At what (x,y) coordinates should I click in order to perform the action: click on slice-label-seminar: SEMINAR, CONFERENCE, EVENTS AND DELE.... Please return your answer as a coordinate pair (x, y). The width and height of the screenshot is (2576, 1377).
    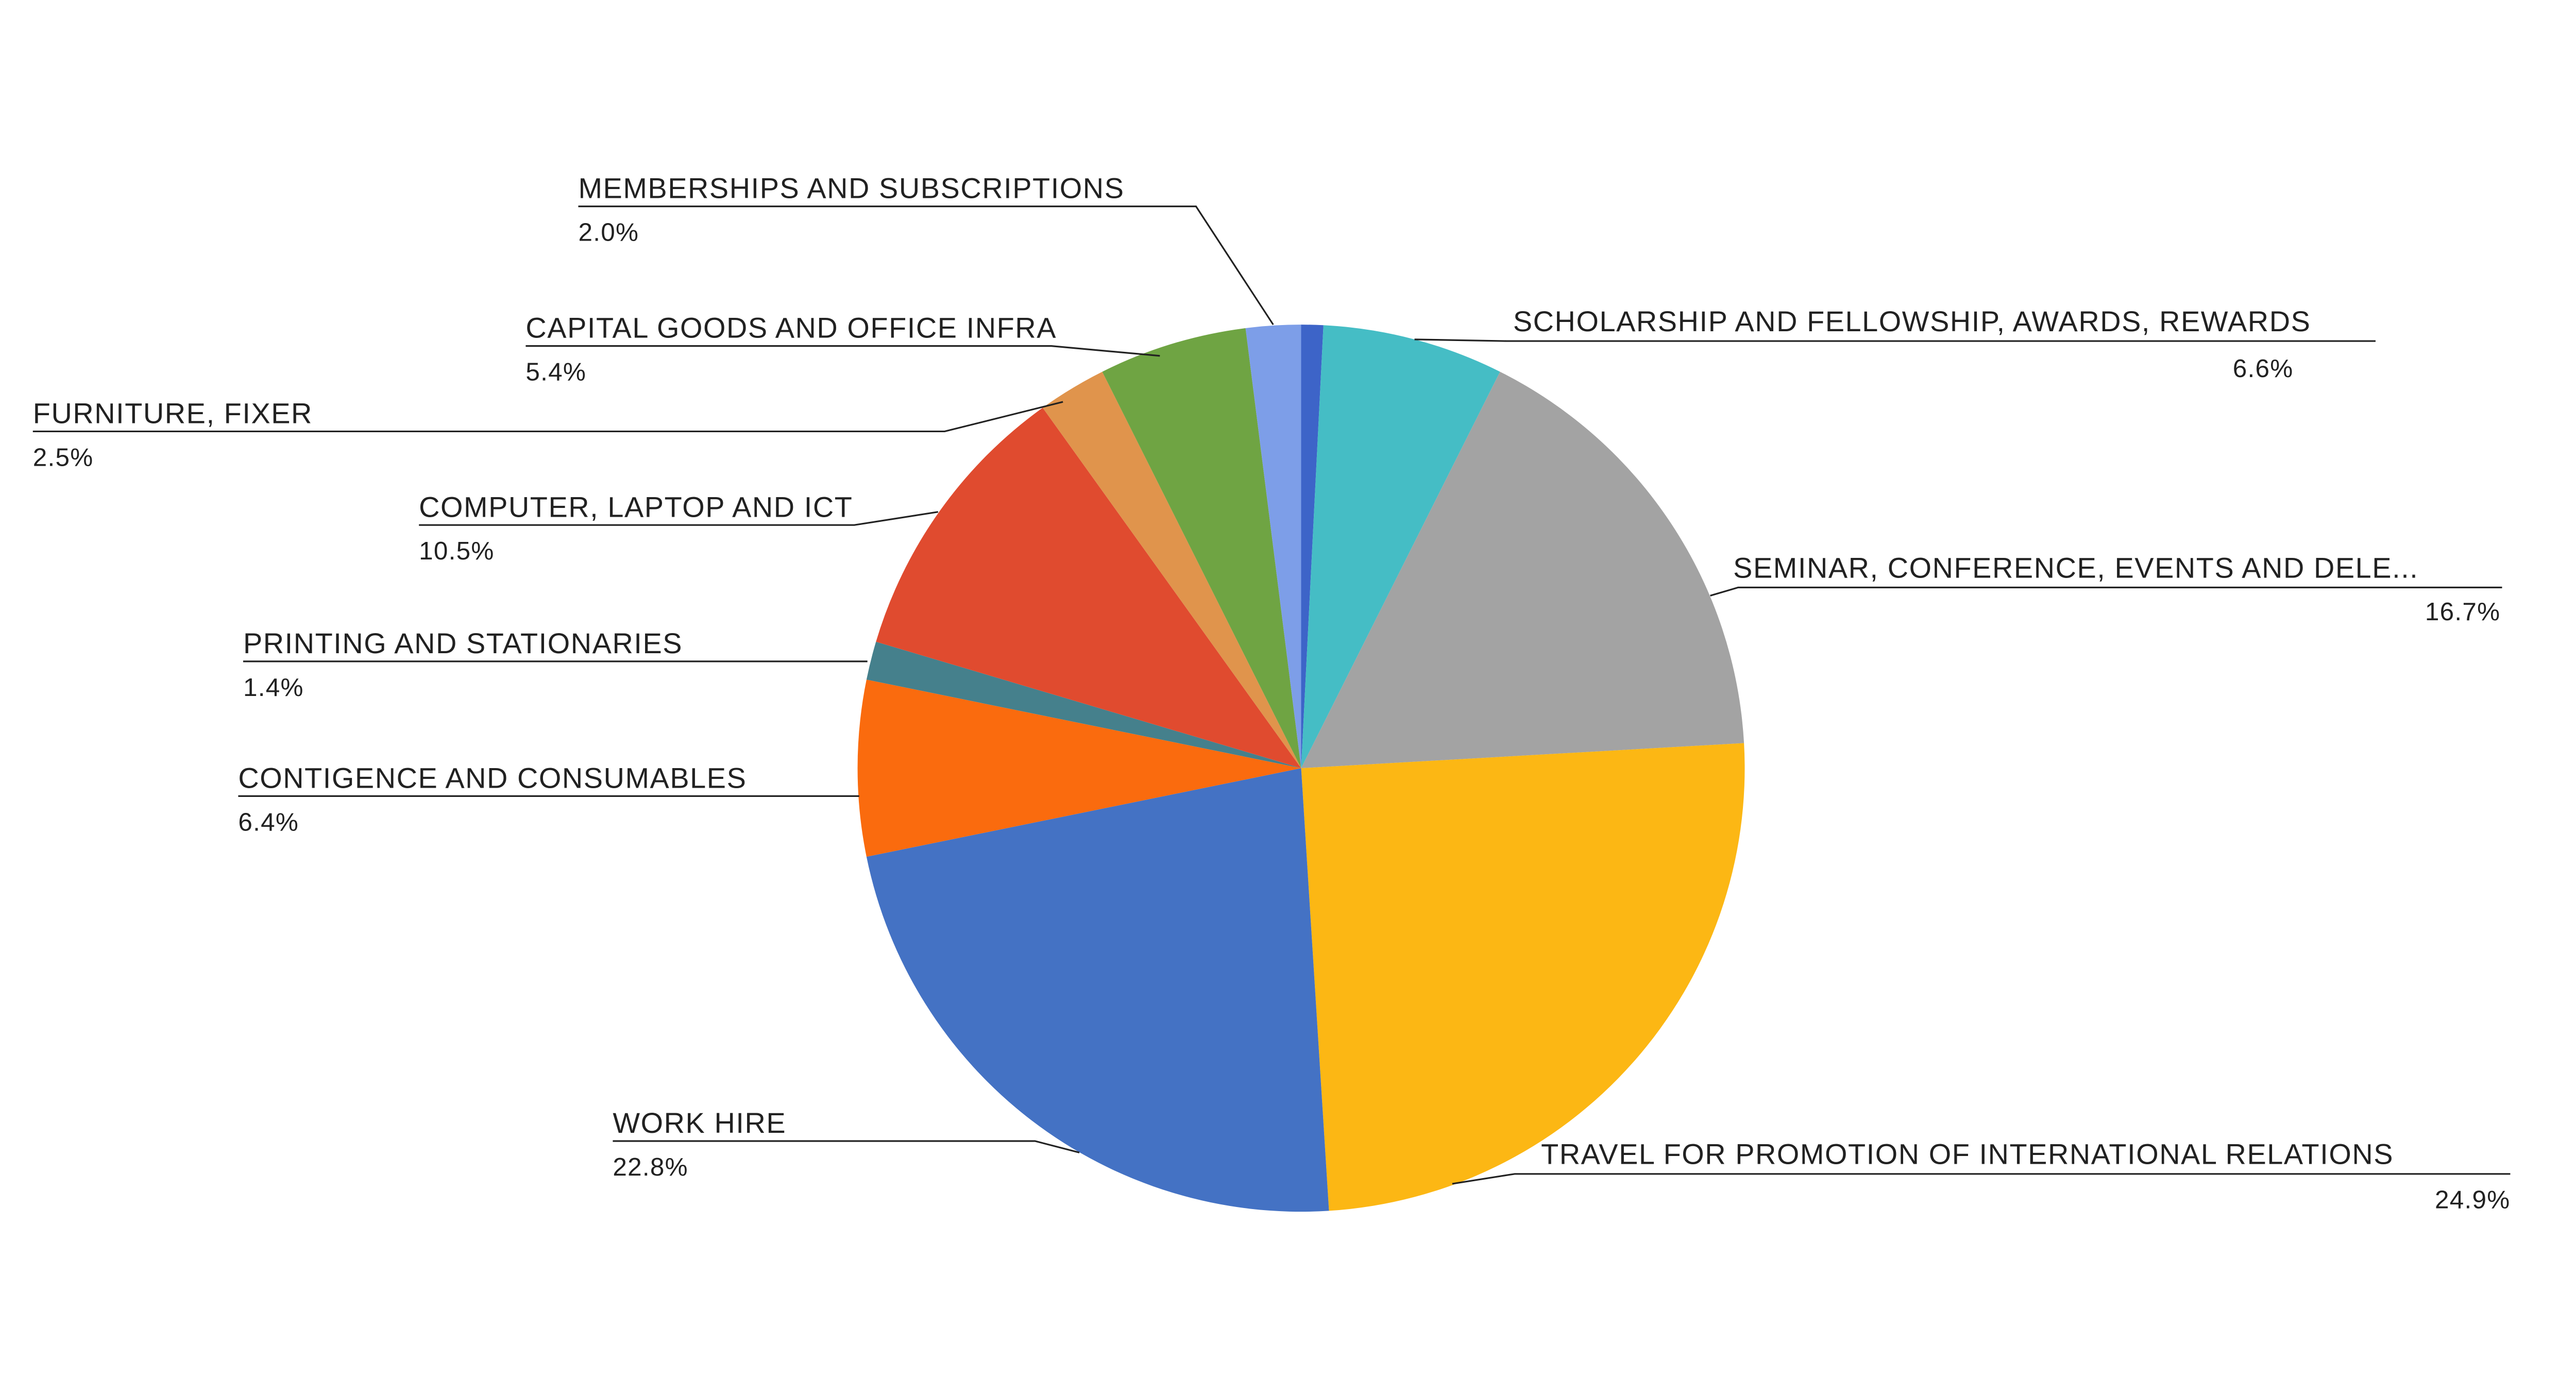
    Looking at the image, I should click on (2075, 567).